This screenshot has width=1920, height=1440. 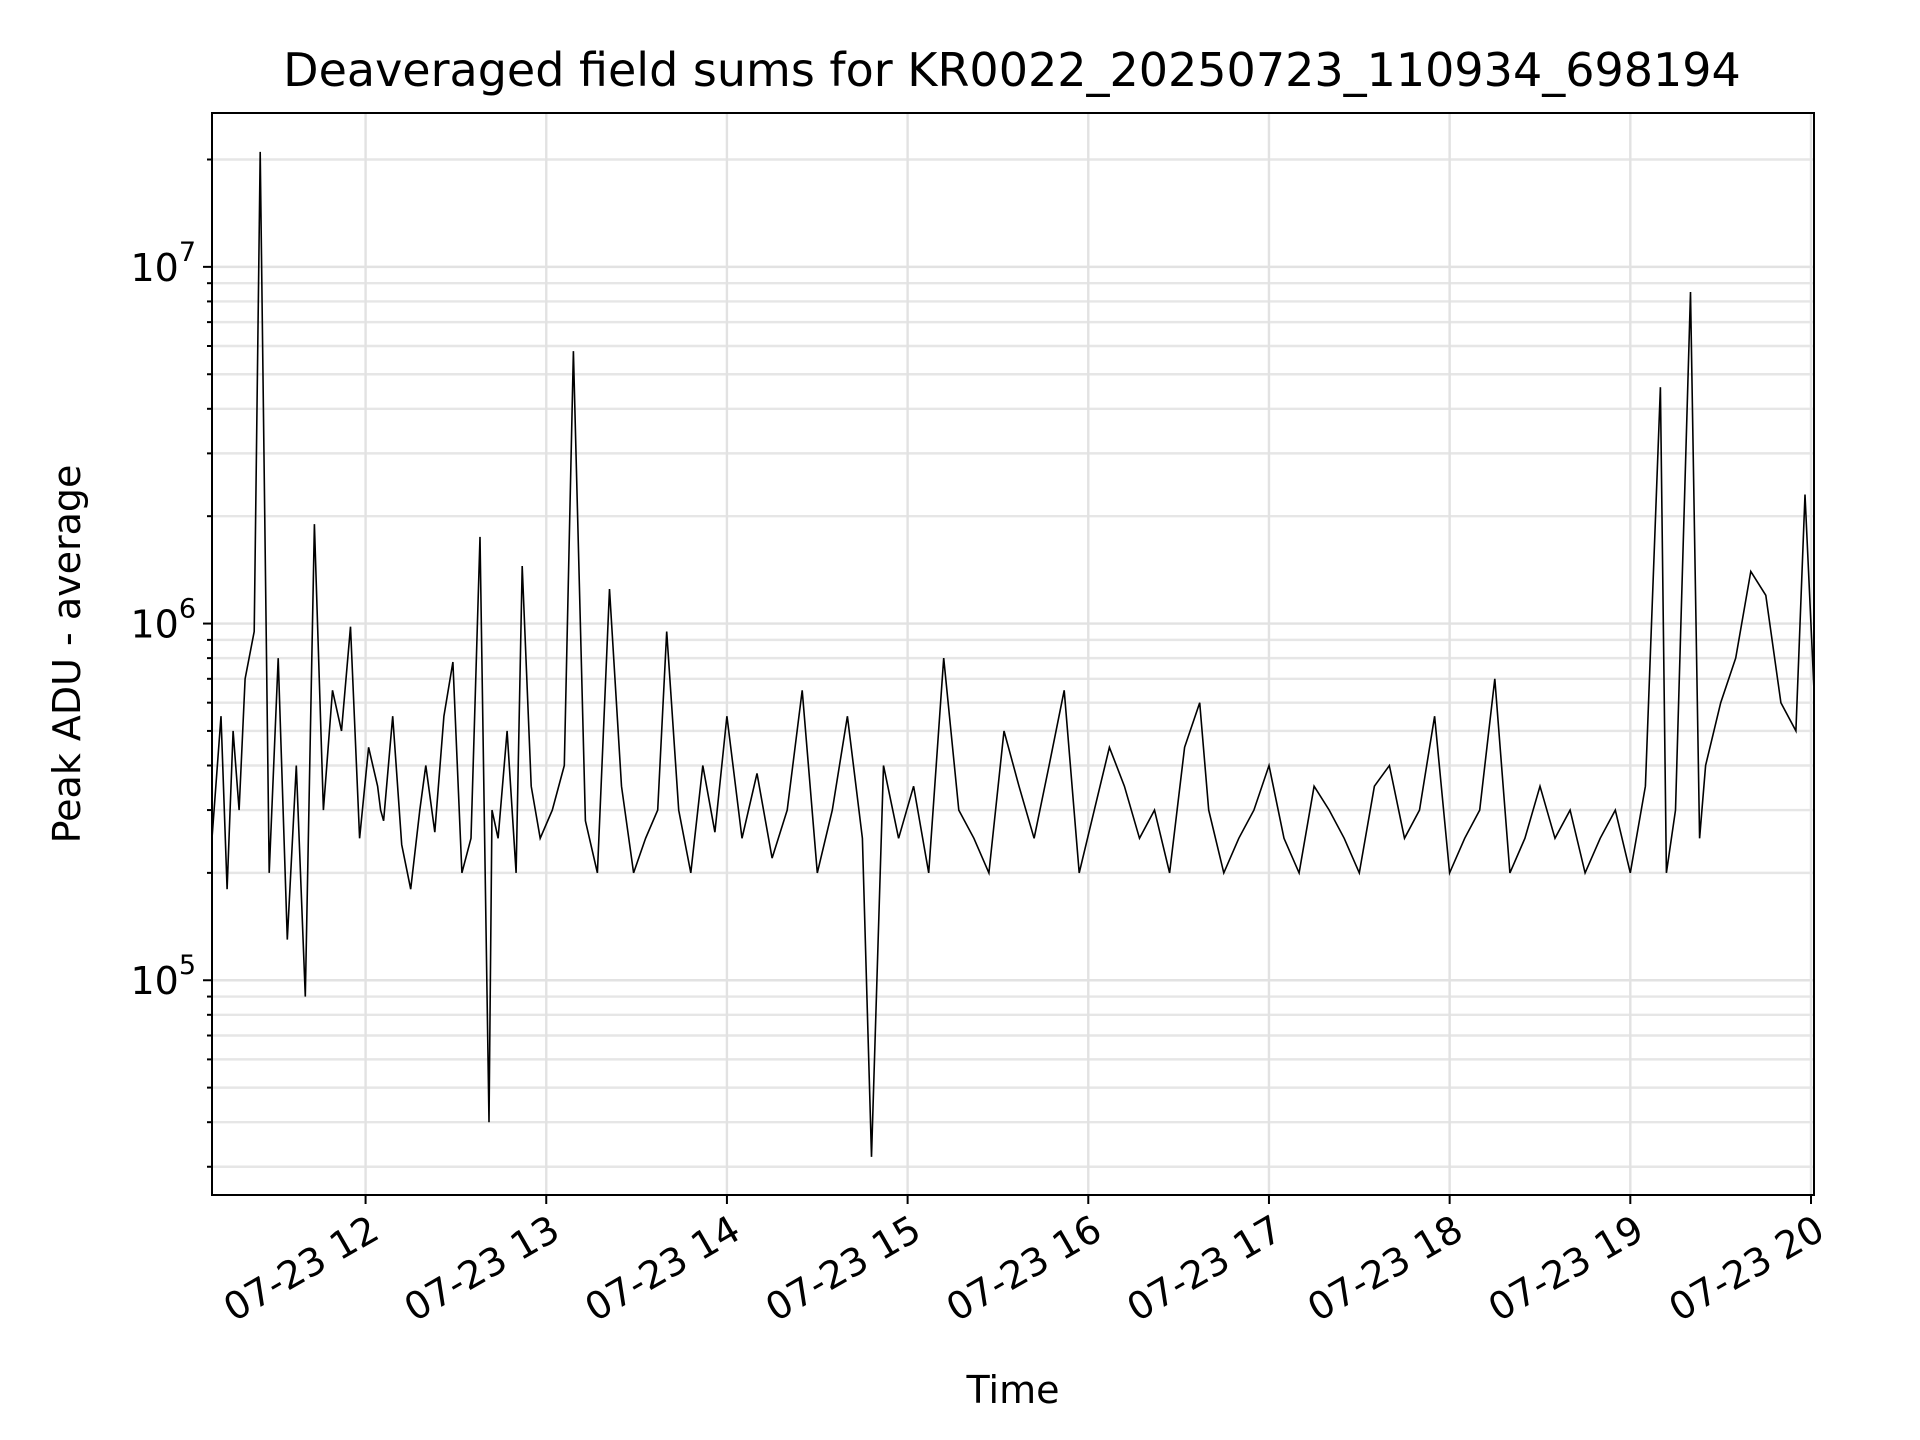 I want to click on x-tick-label: 07-23 15, so click(x=843, y=1269).